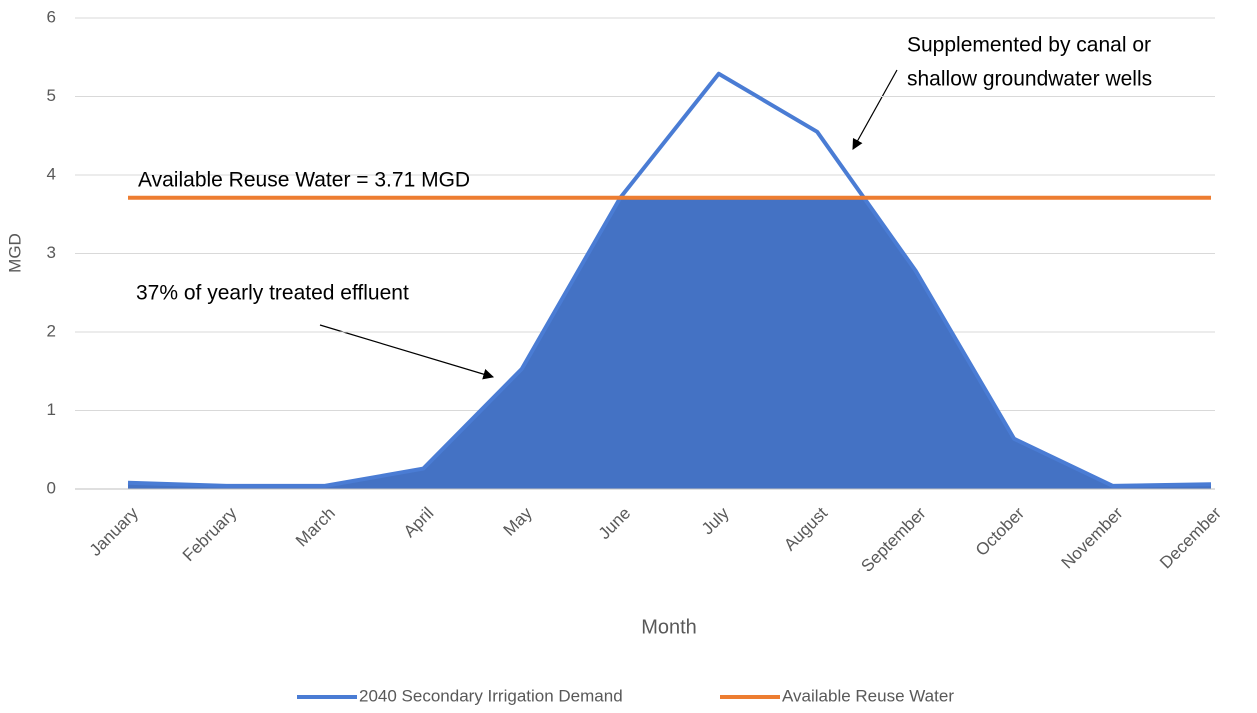 This screenshot has height=713, width=1257. What do you see at coordinates (669, 627) in the screenshot?
I see `x-axis-label: Month` at bounding box center [669, 627].